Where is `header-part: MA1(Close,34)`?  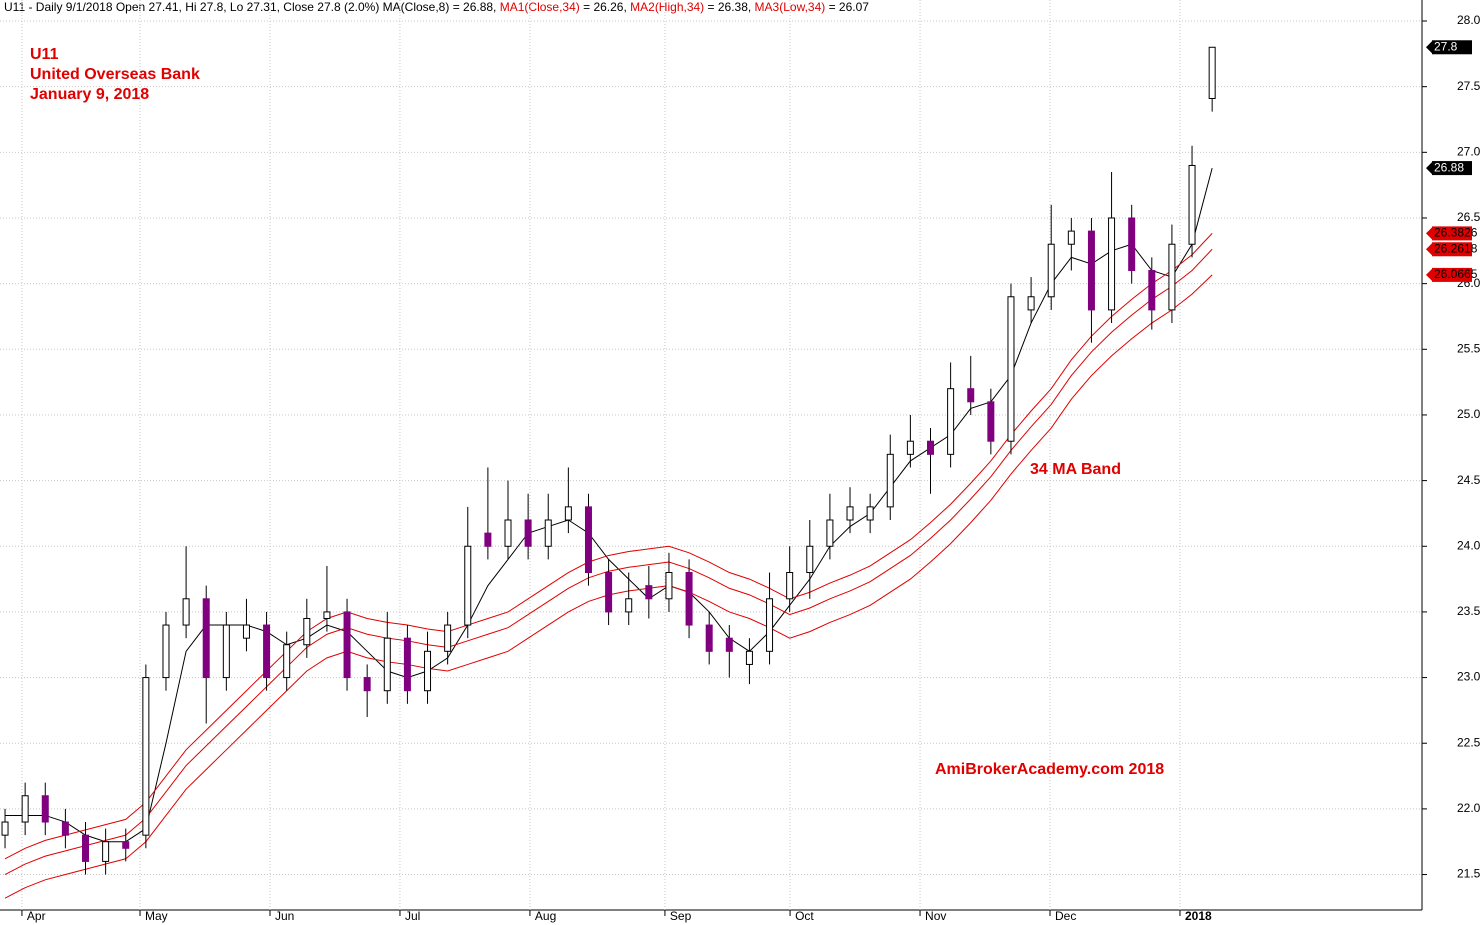 header-part: MA1(Close,34) is located at coordinates (540, 7).